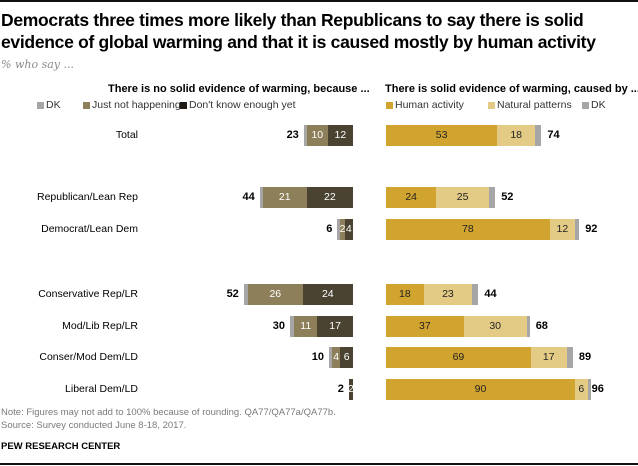 The image size is (638, 466). I want to click on bar-just-not-happening: 11, so click(306, 326).